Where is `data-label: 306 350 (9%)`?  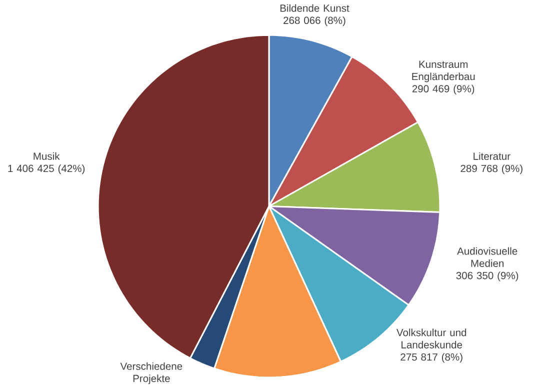 data-label: 306 350 (9%) is located at coordinates (487, 276).